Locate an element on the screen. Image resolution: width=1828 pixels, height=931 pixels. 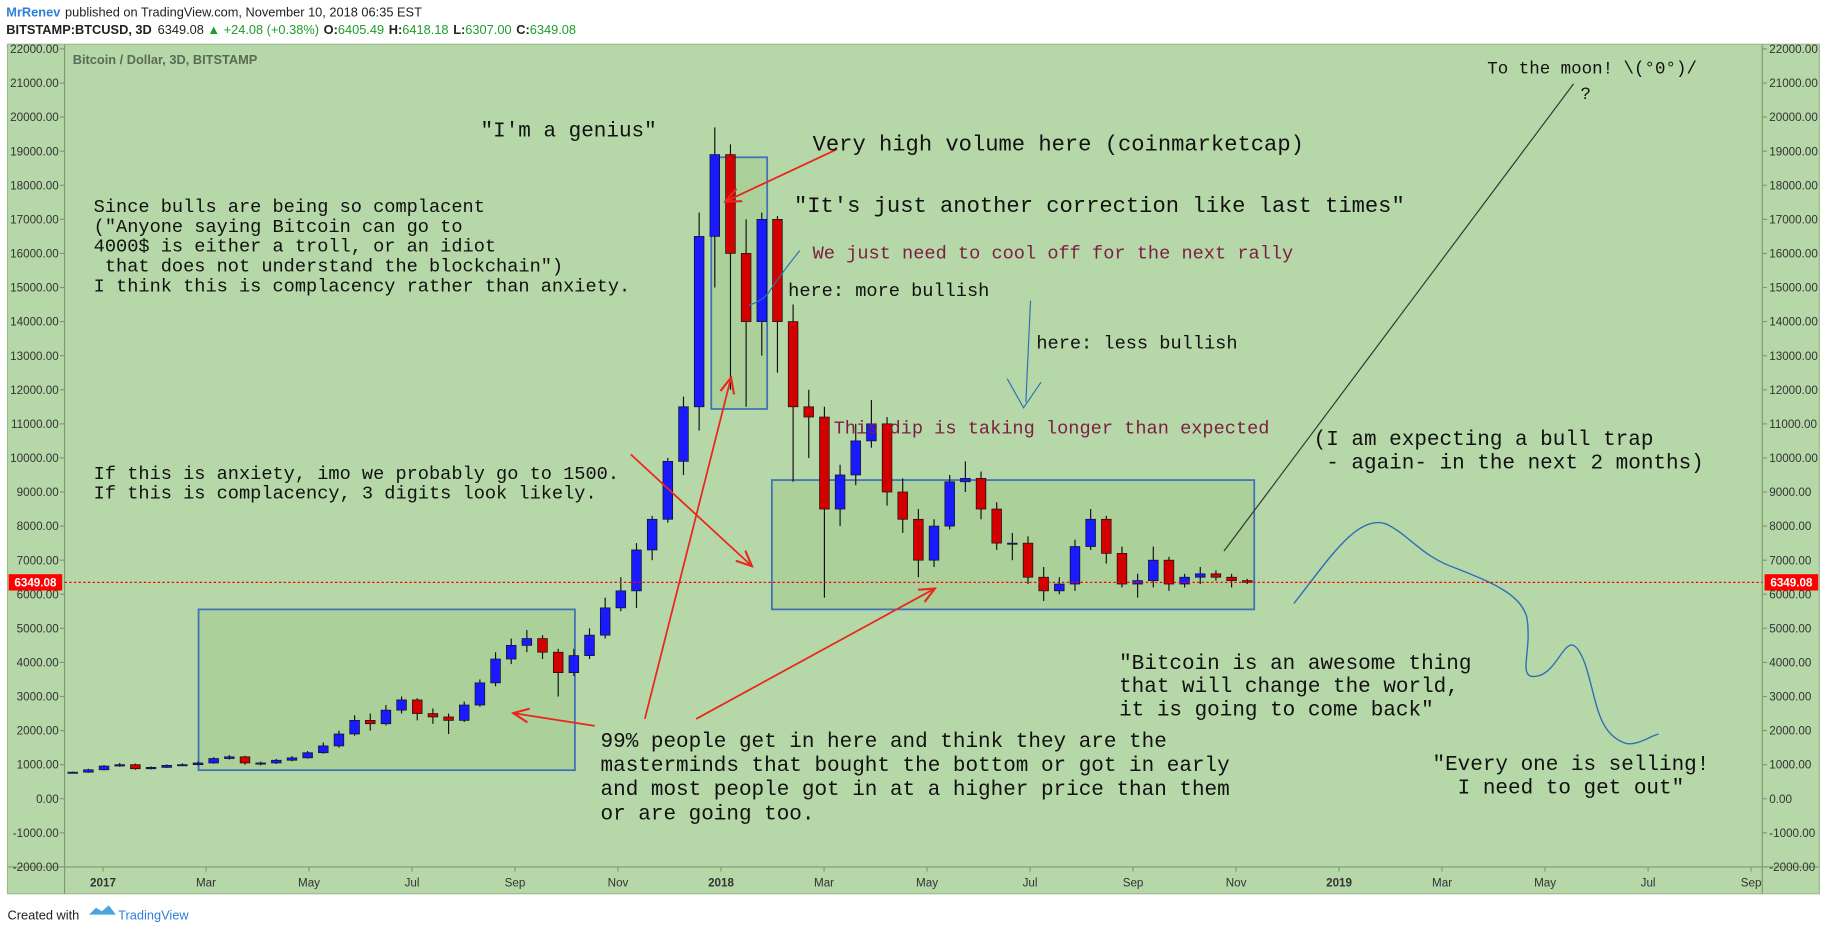
annotation-line: (I am expecting a bull trap is located at coordinates (1484, 440).